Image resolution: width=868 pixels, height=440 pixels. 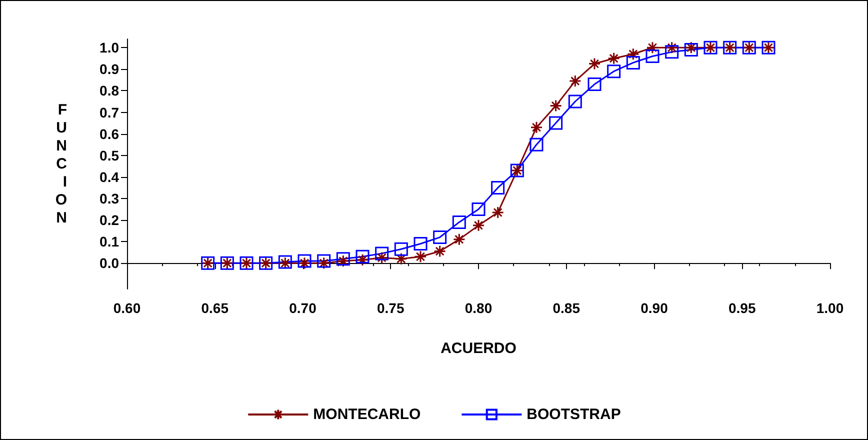 What do you see at coordinates (367, 414) in the screenshot?
I see `legend-label: MONTECARLO` at bounding box center [367, 414].